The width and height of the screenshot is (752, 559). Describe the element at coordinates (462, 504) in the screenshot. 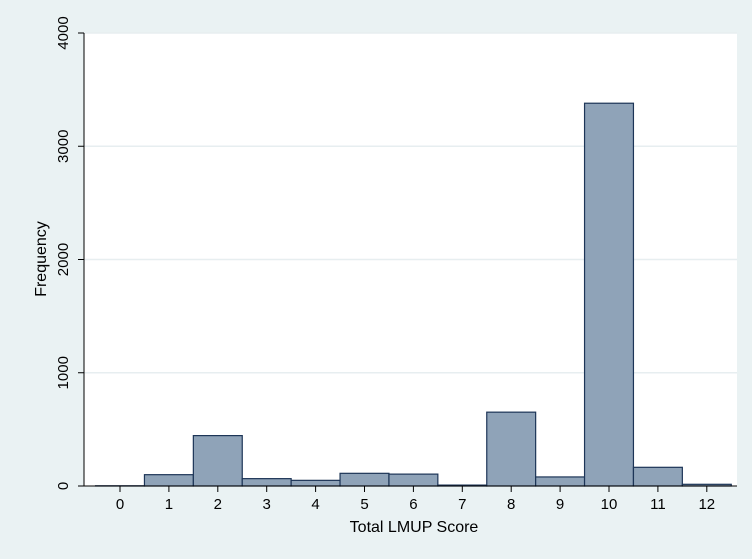

I see `x-tick-label: 7` at that location.